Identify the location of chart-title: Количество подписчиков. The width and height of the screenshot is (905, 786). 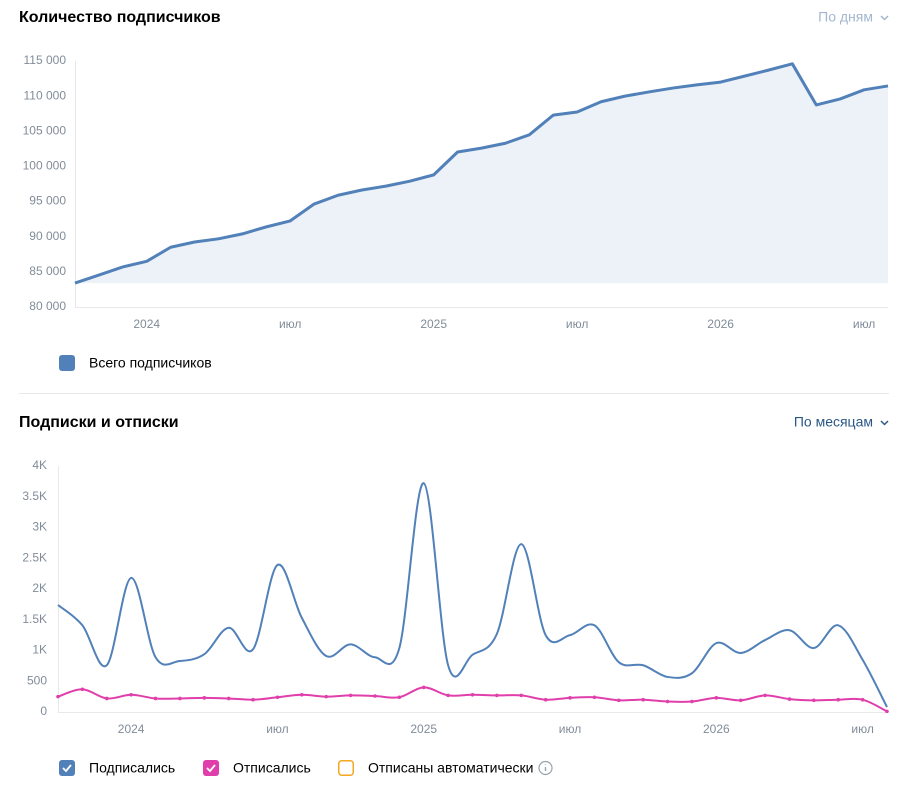
(120, 17).